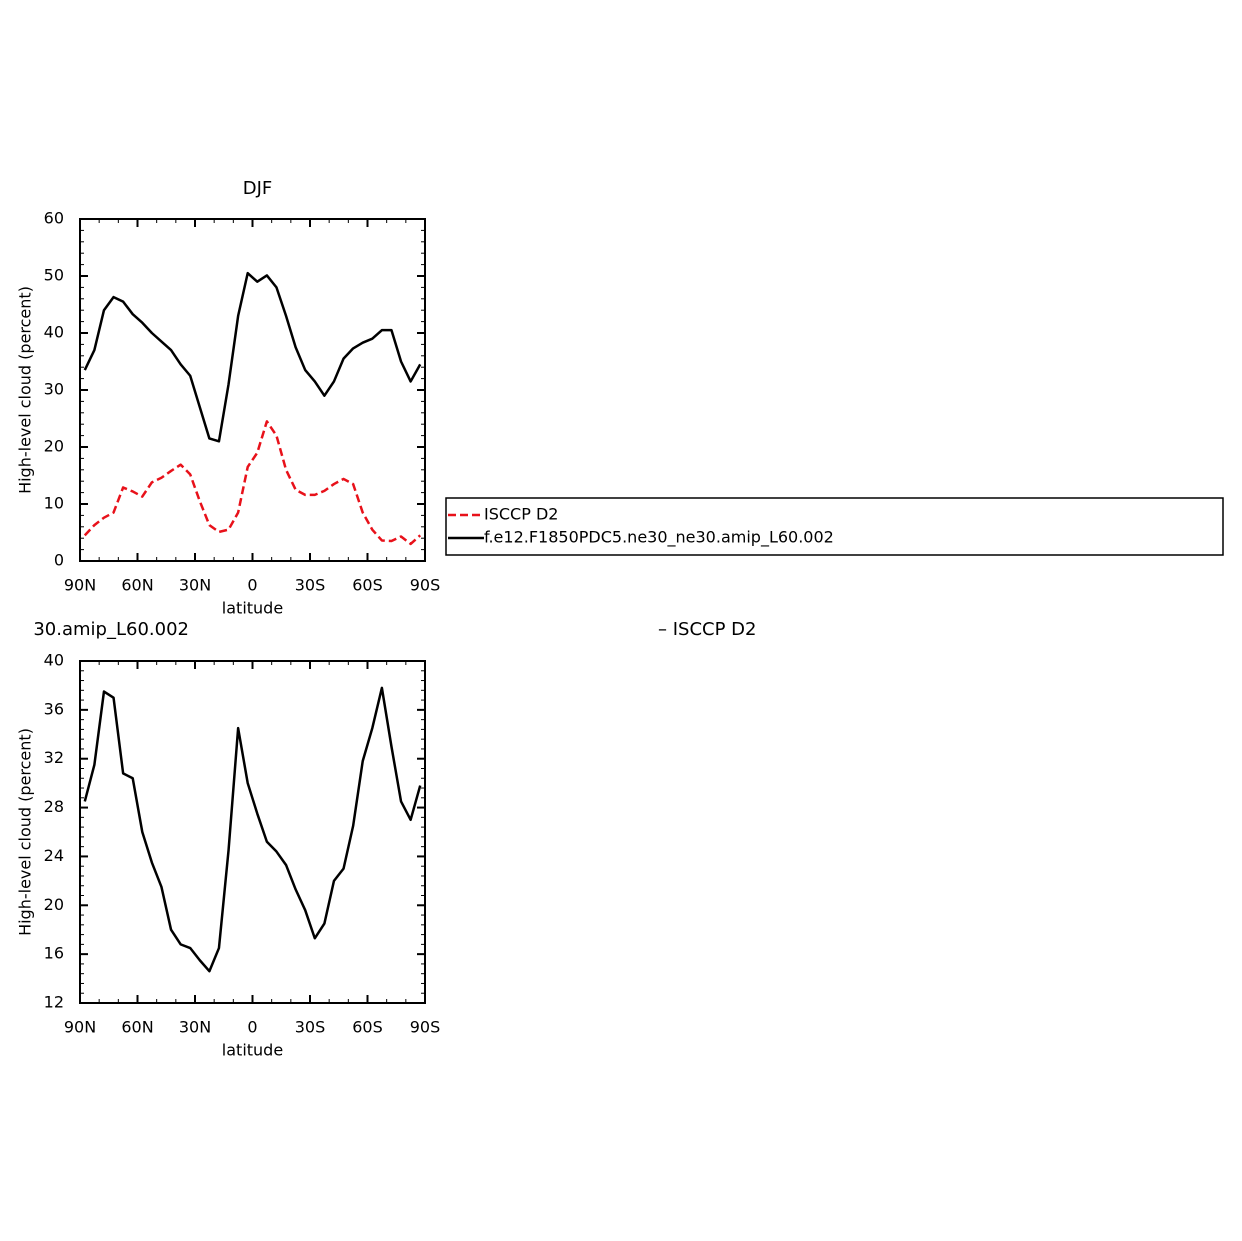 Image resolution: width=1242 pixels, height=1241 pixels. What do you see at coordinates (54, 275) in the screenshot?
I see `y-tick-label: 50` at bounding box center [54, 275].